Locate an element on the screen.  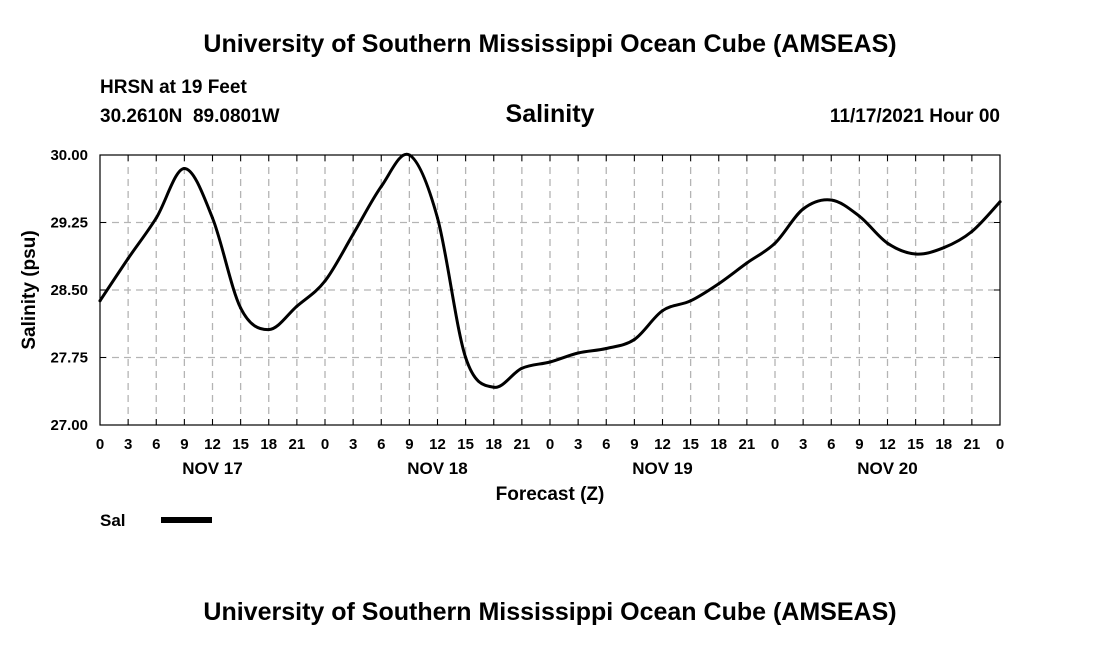
y-tick-label: 27.00 is located at coordinates (69, 425).